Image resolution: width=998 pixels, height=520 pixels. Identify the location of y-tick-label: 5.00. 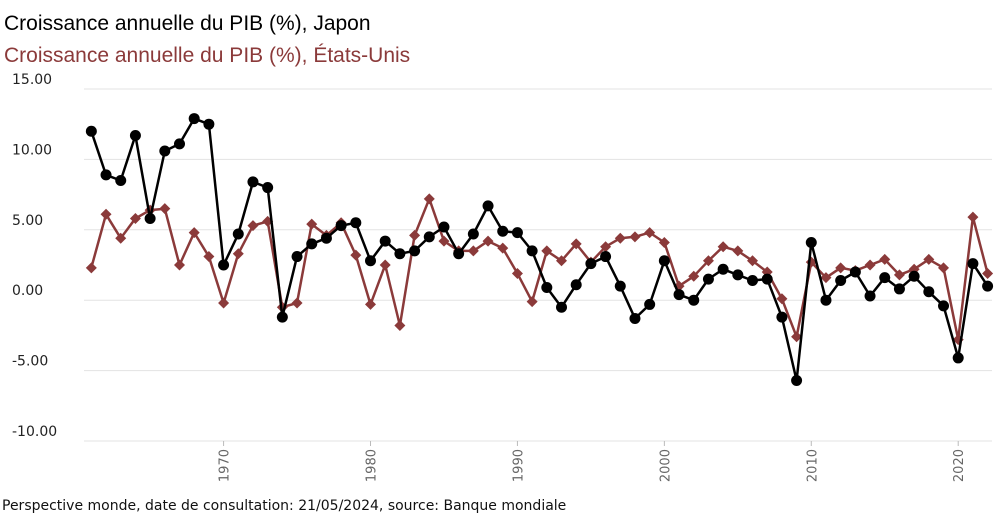
(27, 221).